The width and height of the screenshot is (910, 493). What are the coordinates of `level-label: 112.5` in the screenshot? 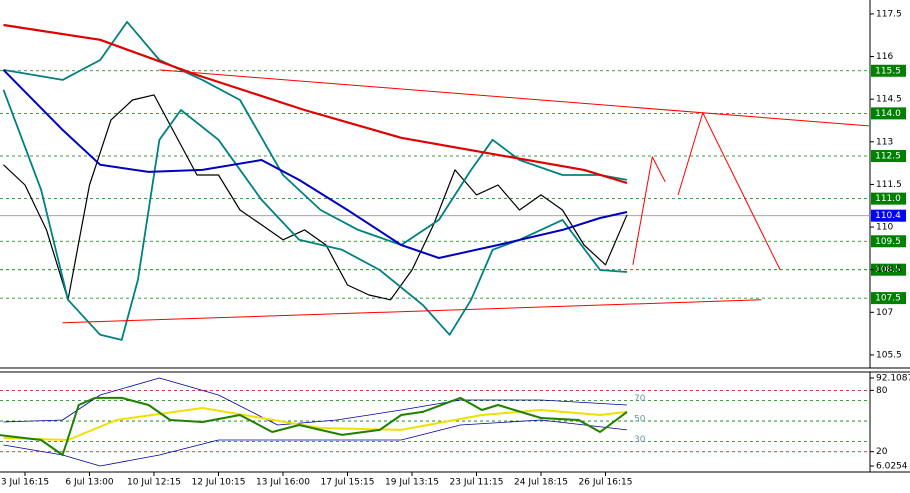 It's located at (888, 157).